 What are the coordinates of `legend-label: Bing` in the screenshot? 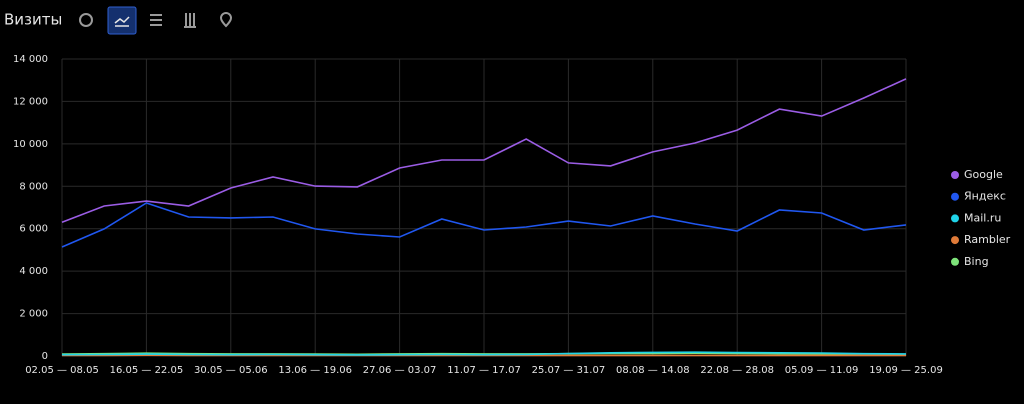 It's located at (976, 261).